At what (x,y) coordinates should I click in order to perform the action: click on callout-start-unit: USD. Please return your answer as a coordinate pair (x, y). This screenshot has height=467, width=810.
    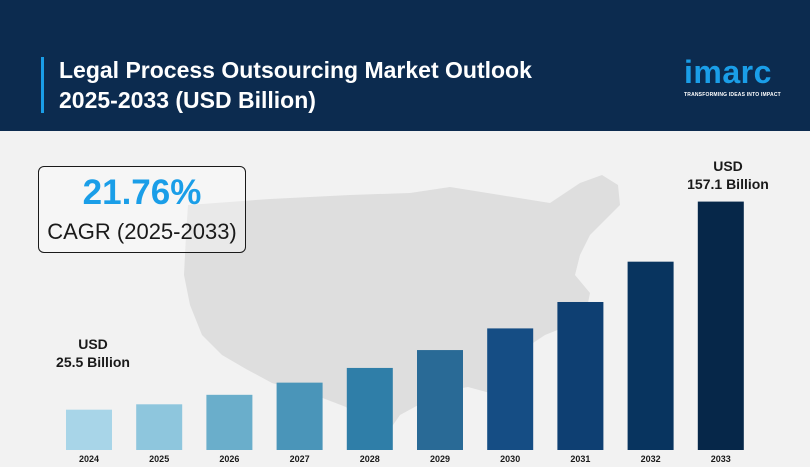
    Looking at the image, I should click on (93, 344).